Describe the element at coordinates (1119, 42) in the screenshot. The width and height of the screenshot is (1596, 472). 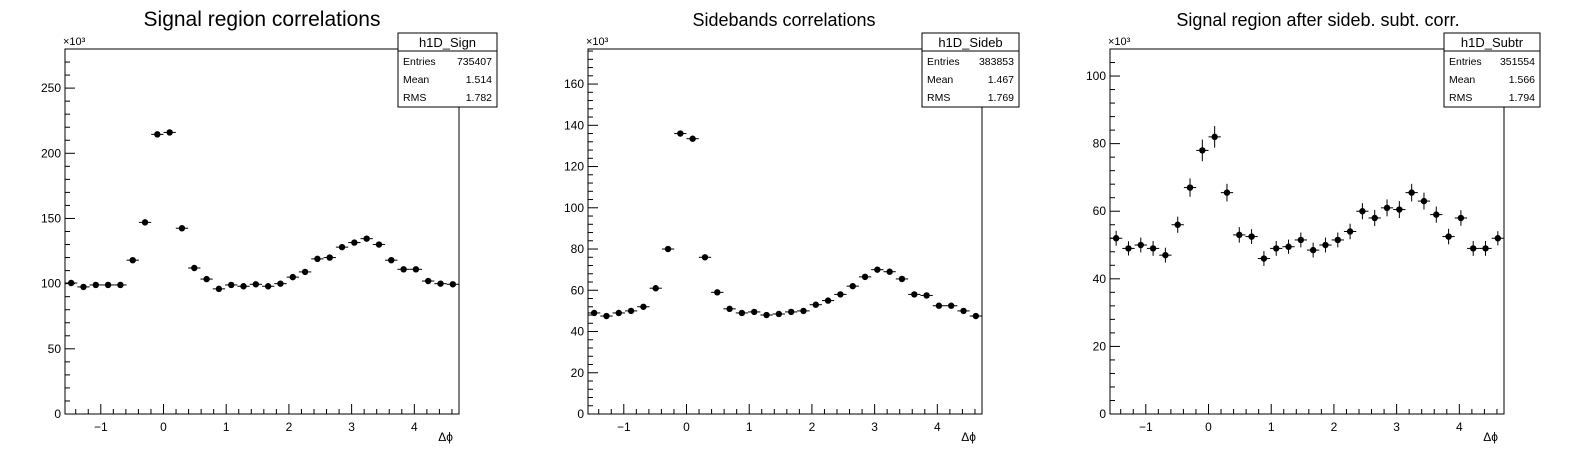
I see `y-multiplier-label: ×10³` at that location.